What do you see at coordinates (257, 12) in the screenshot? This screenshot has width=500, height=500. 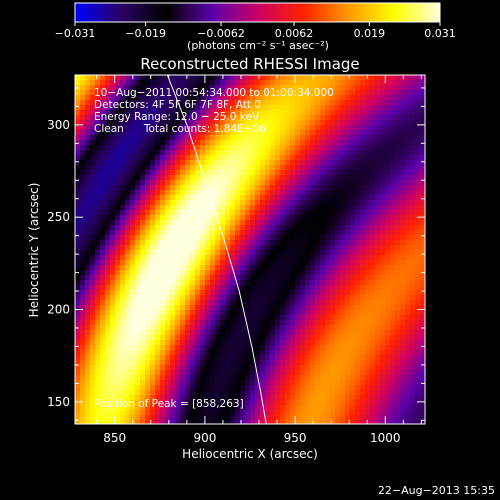 I see `colorbar` at bounding box center [257, 12].